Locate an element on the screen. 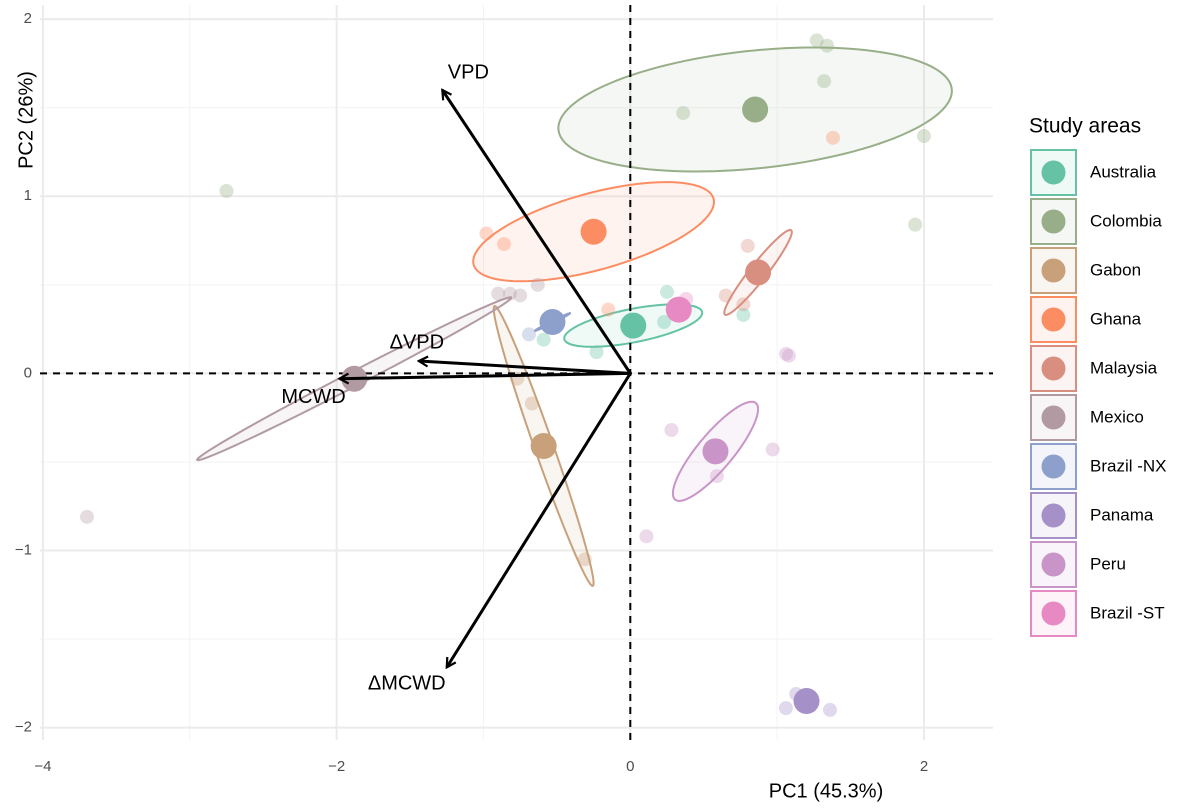 This screenshot has height=812, width=1186. loading-label: ΔMCWD is located at coordinates (407, 684).